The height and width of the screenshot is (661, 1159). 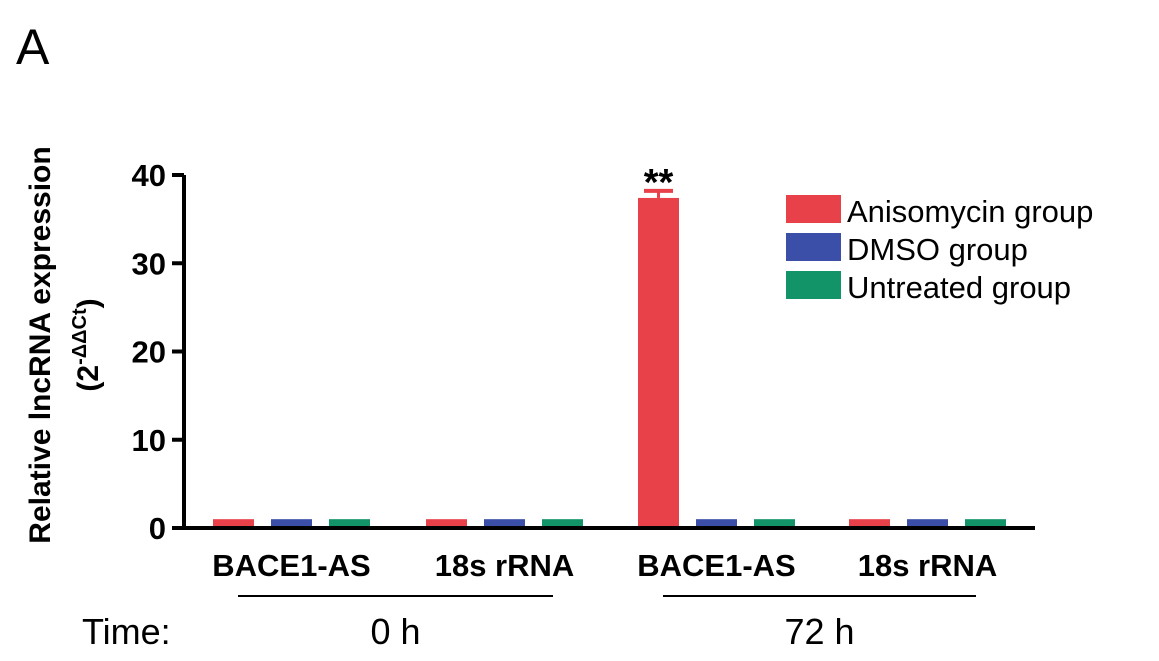 I want to click on y-tick-label: 10, so click(x=149, y=440).